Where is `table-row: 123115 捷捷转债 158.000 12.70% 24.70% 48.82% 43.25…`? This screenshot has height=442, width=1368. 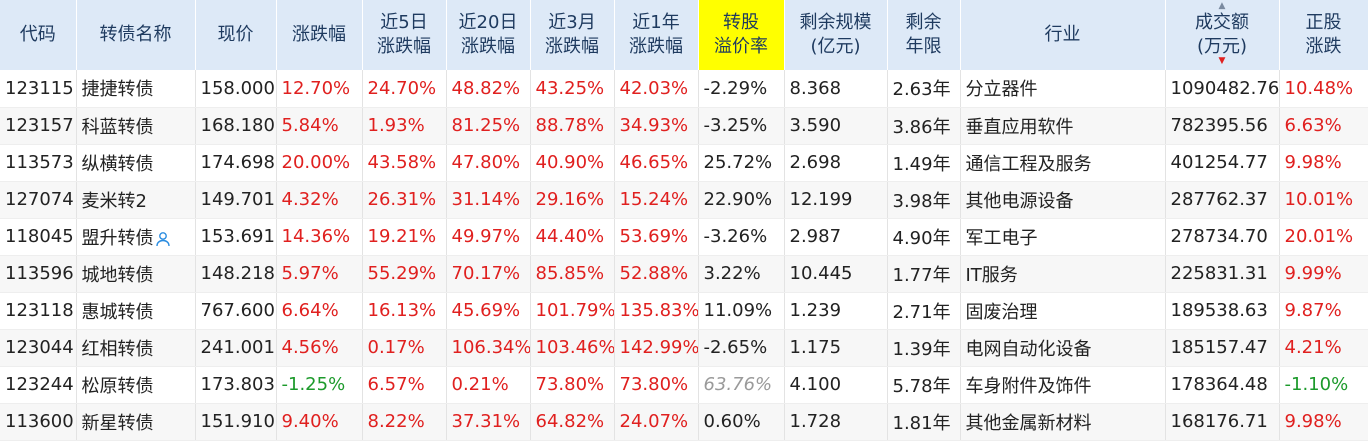
table-row: 123115 捷捷转债 158.000 12.70% 24.70% 48.82% 43.25… is located at coordinates (684, 89).